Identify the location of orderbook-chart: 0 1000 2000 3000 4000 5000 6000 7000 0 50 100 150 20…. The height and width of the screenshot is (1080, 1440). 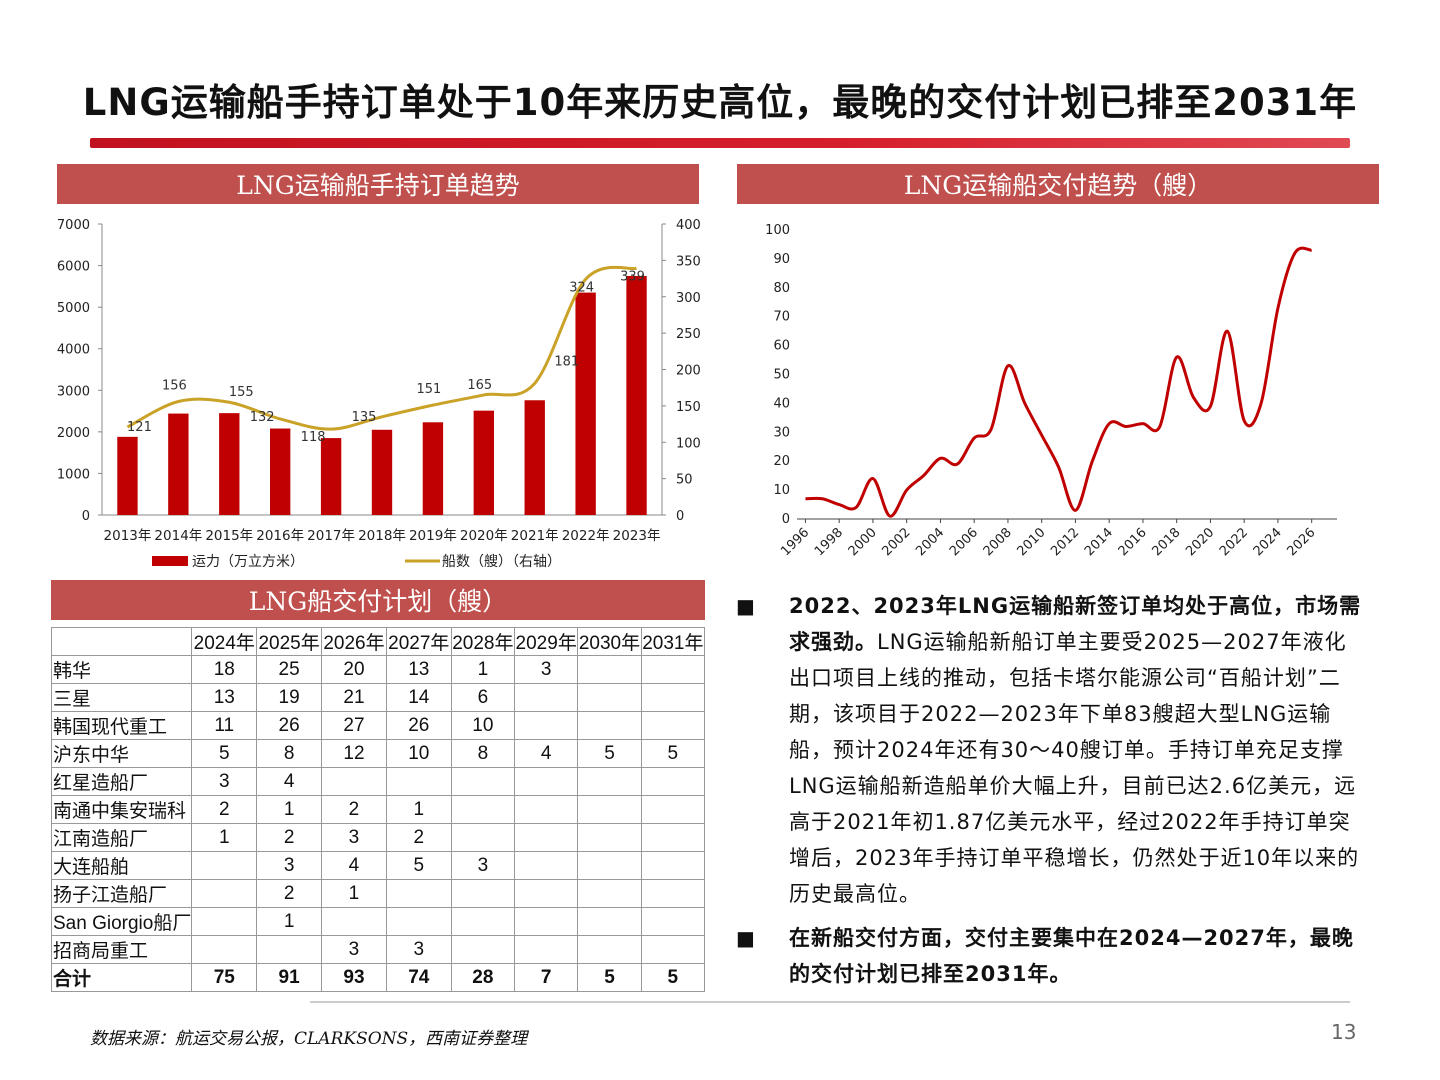
(379, 394).